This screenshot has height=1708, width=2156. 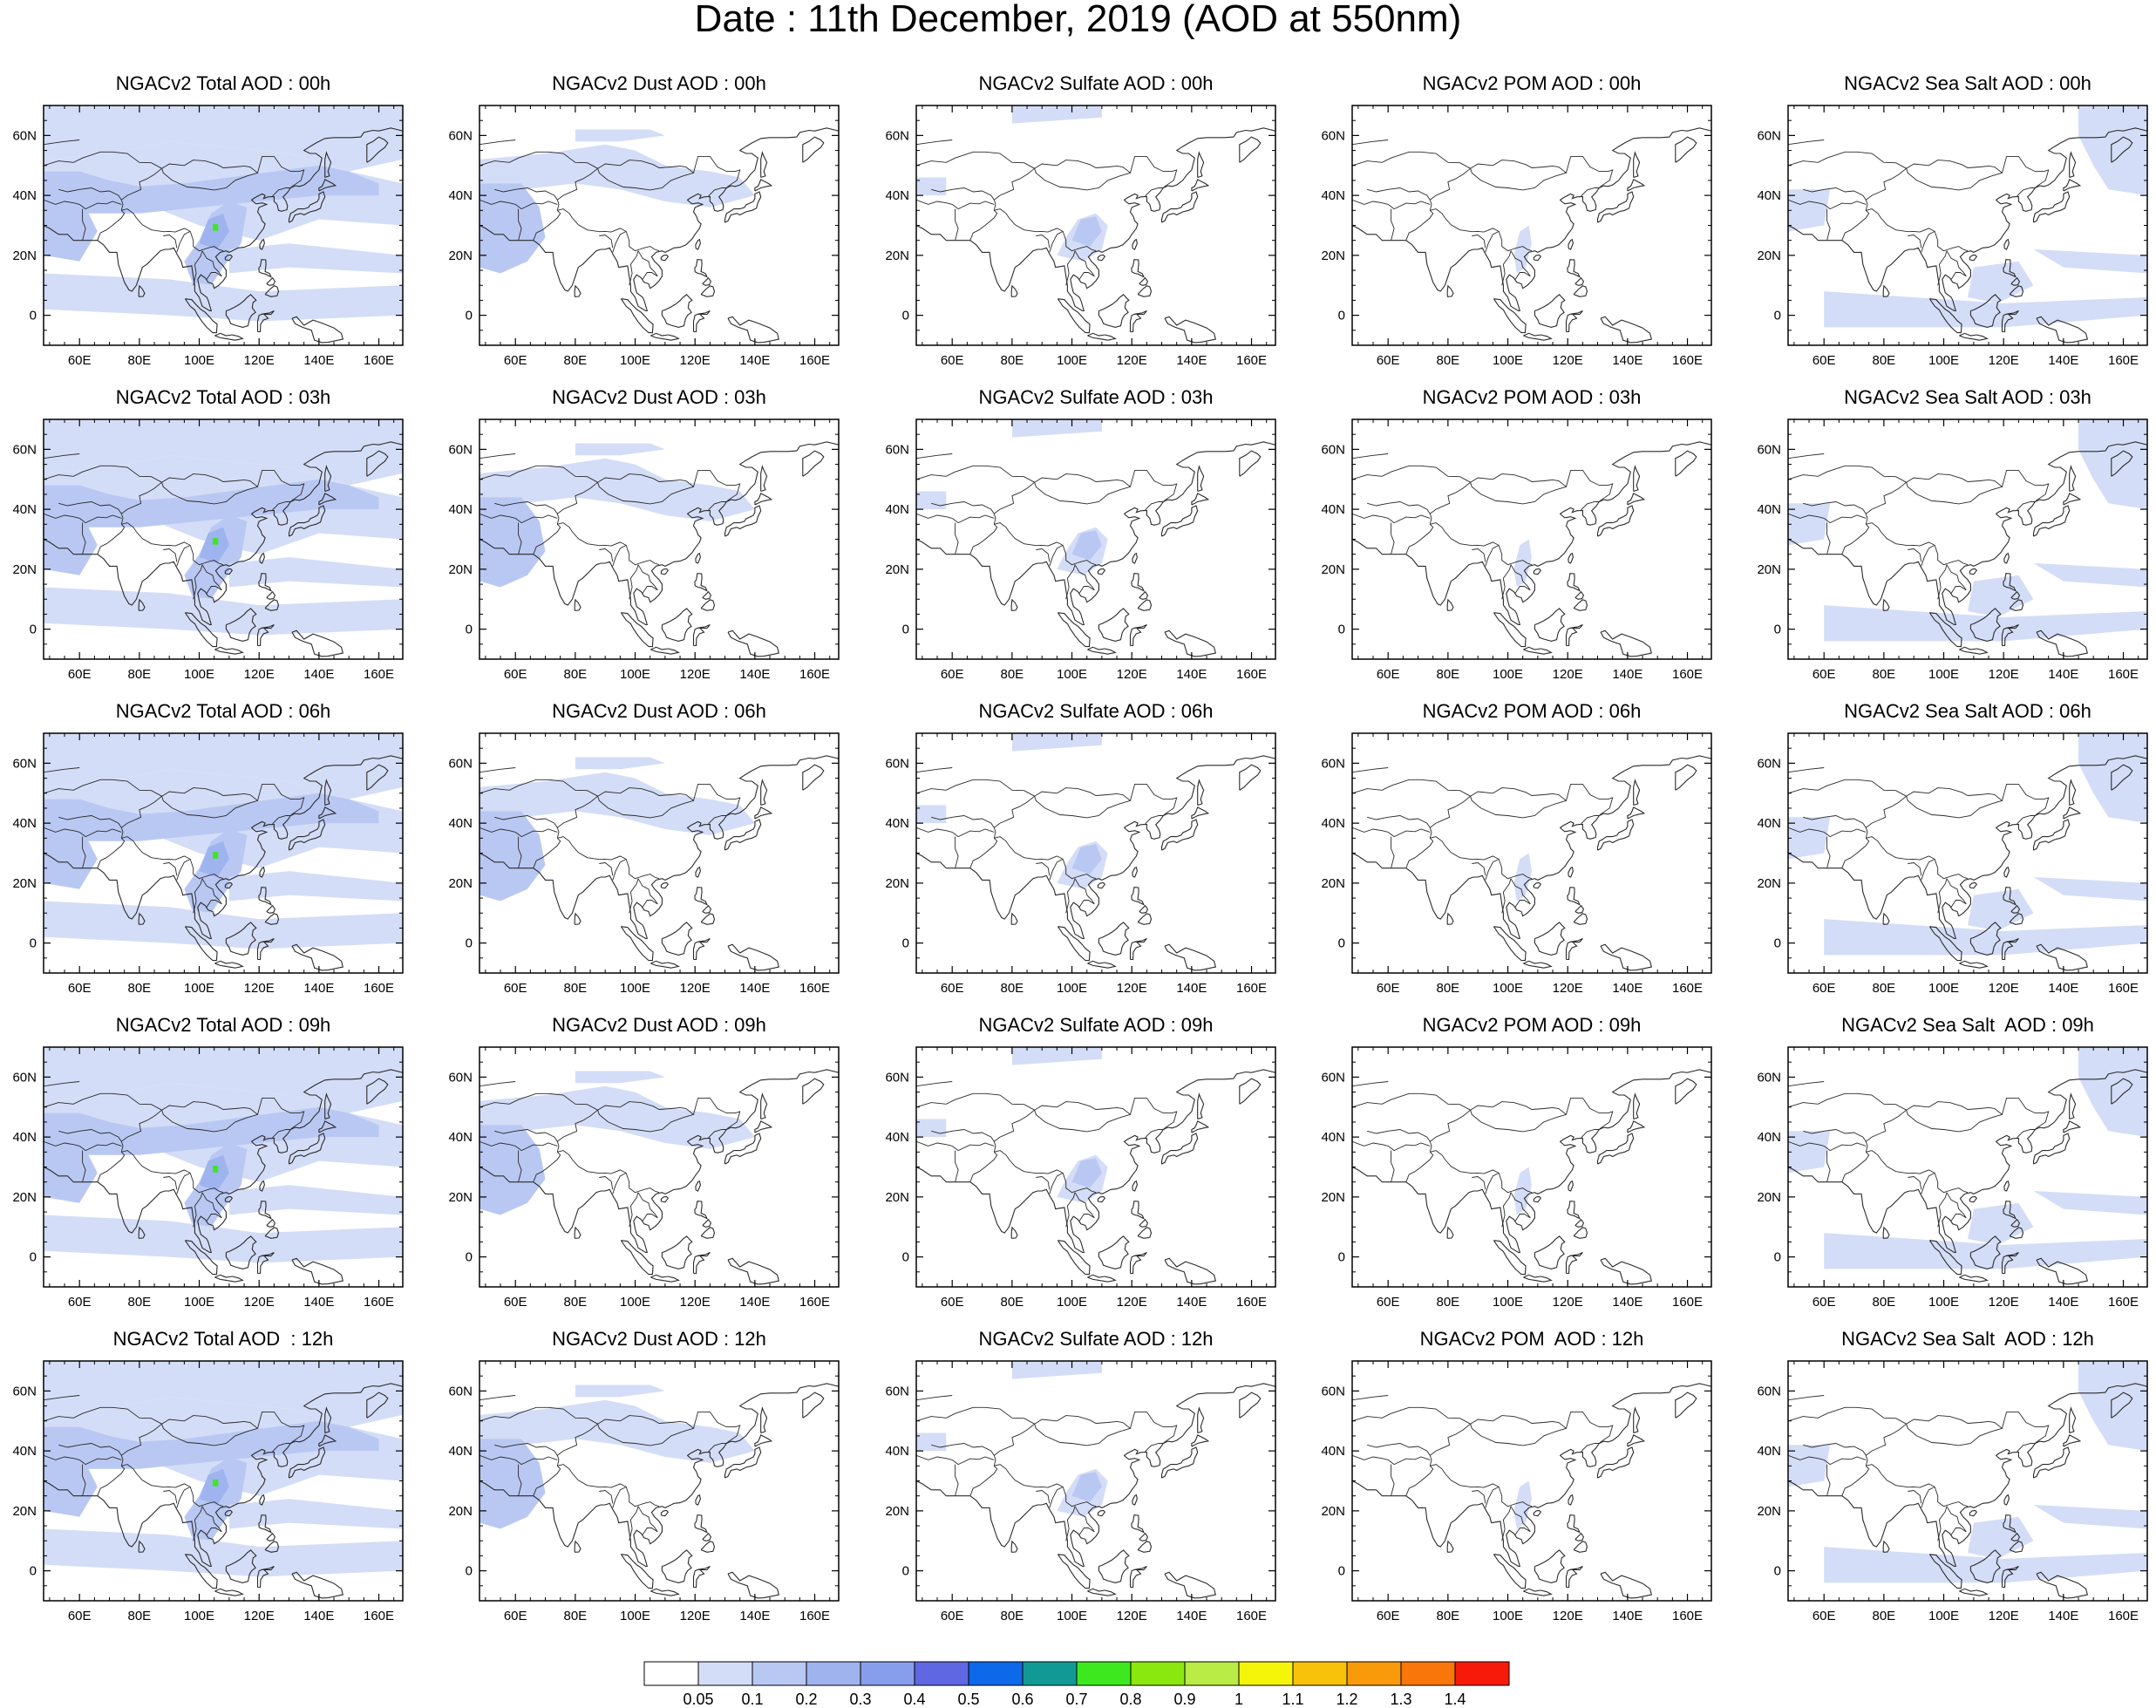 I want to click on lon-tick-label: 160E, so click(x=379, y=361).